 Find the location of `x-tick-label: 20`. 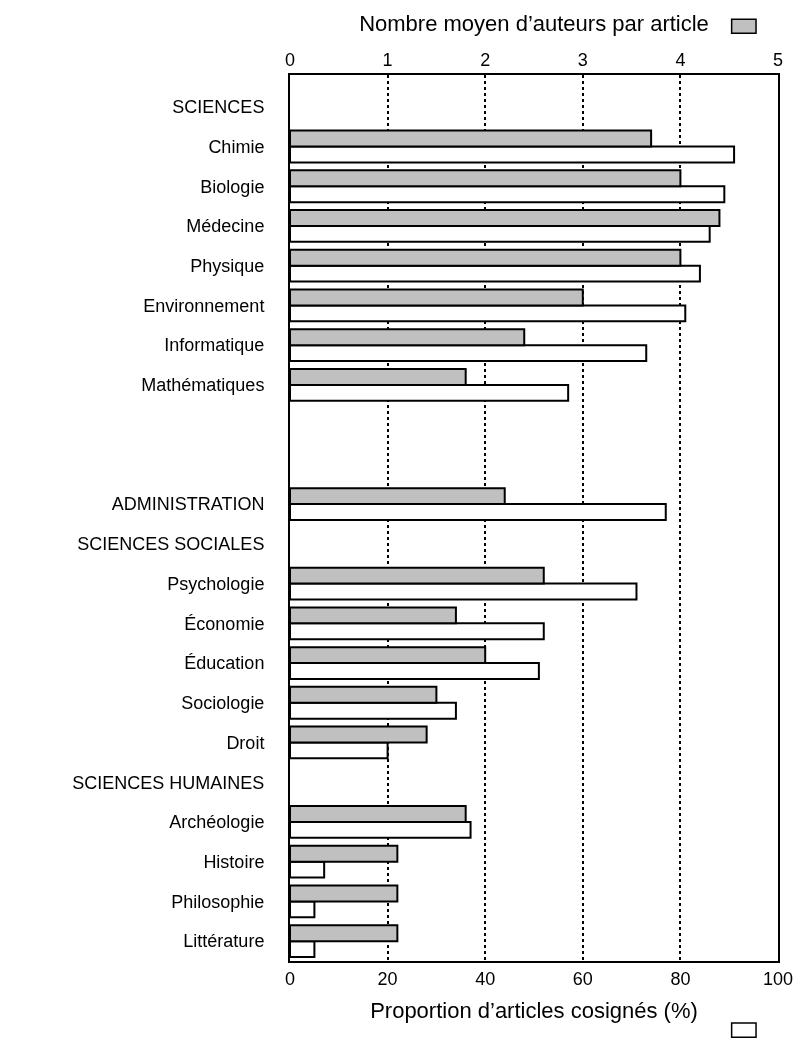

x-tick-label: 20 is located at coordinates (387, 978).